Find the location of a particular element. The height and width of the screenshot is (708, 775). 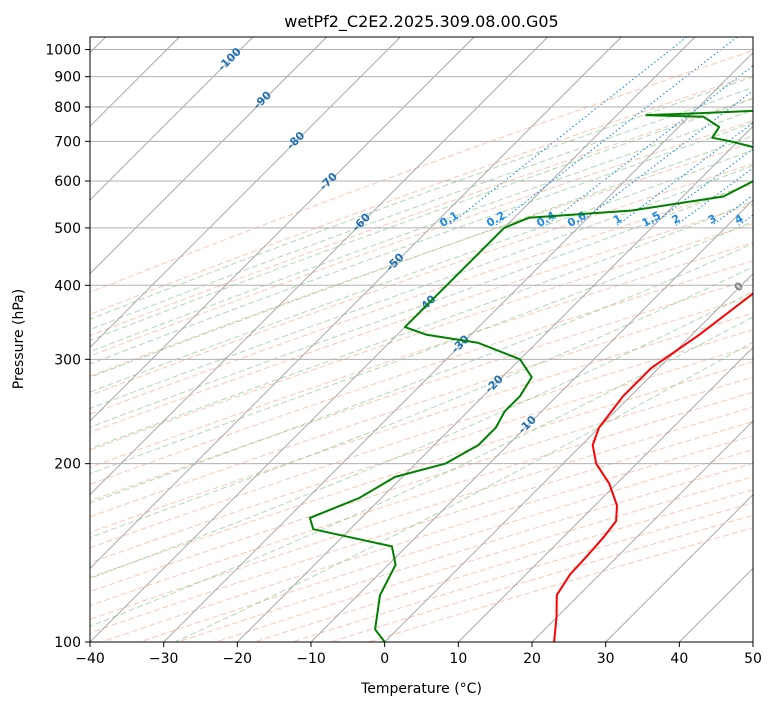

mixing-ratio-label: 0.2 is located at coordinates (495, 219).